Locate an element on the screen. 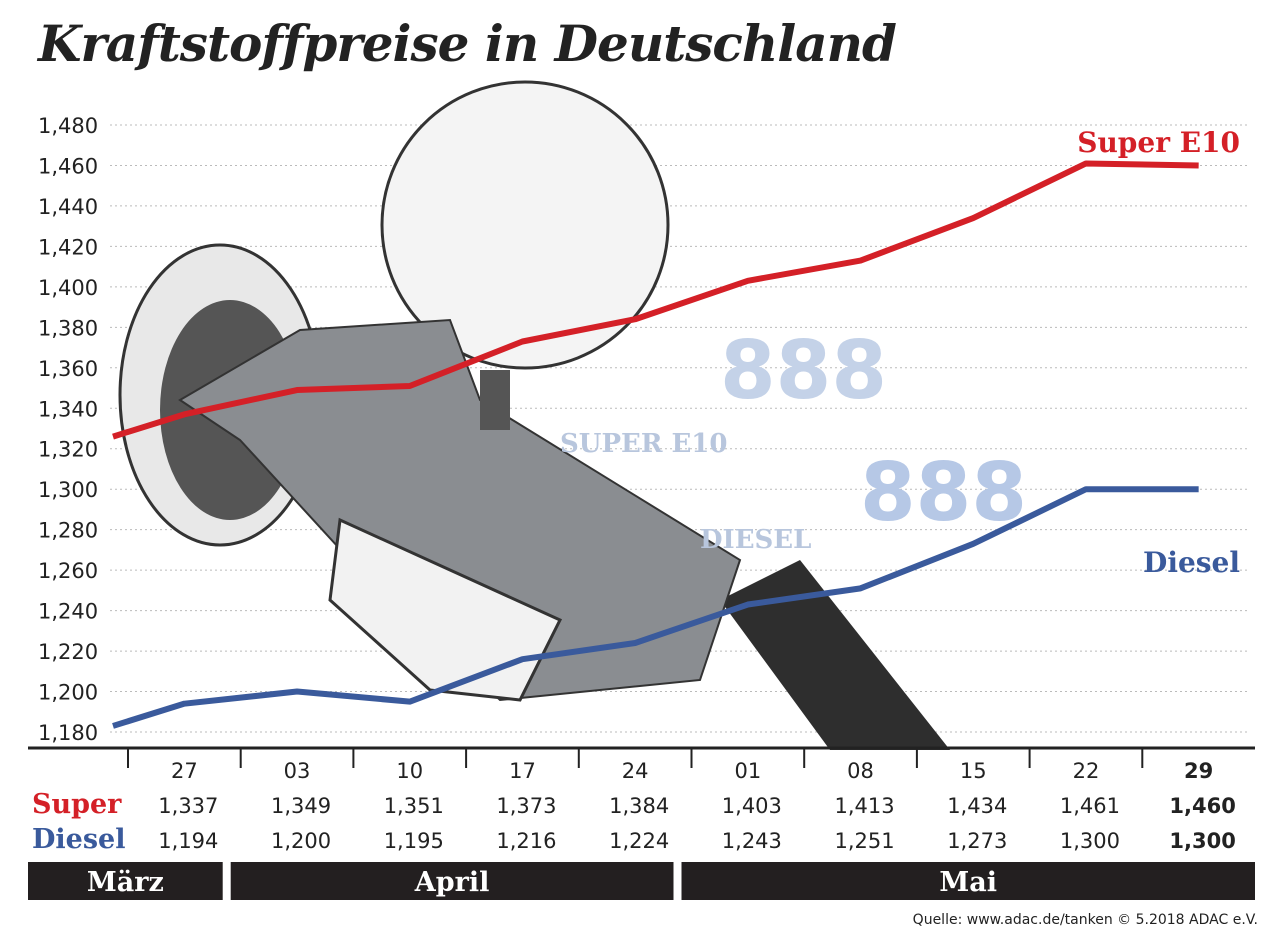 The width and height of the screenshot is (1280, 945). hose-icon is located at coordinates (835, 655).